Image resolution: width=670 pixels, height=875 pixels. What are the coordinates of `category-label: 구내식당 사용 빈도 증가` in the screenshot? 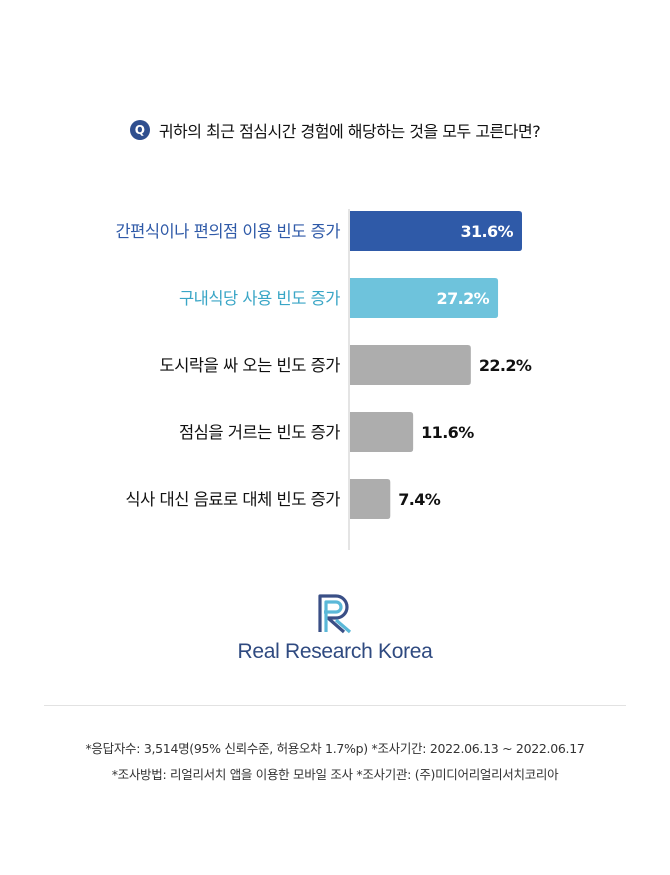 It's located at (259, 298).